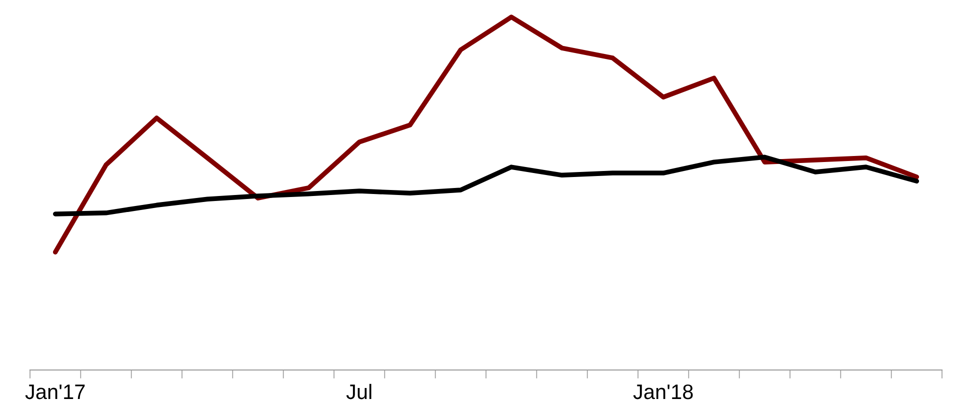 The image size is (953, 414). What do you see at coordinates (359, 392) in the screenshot?
I see `x-tick-label: Jul` at bounding box center [359, 392].